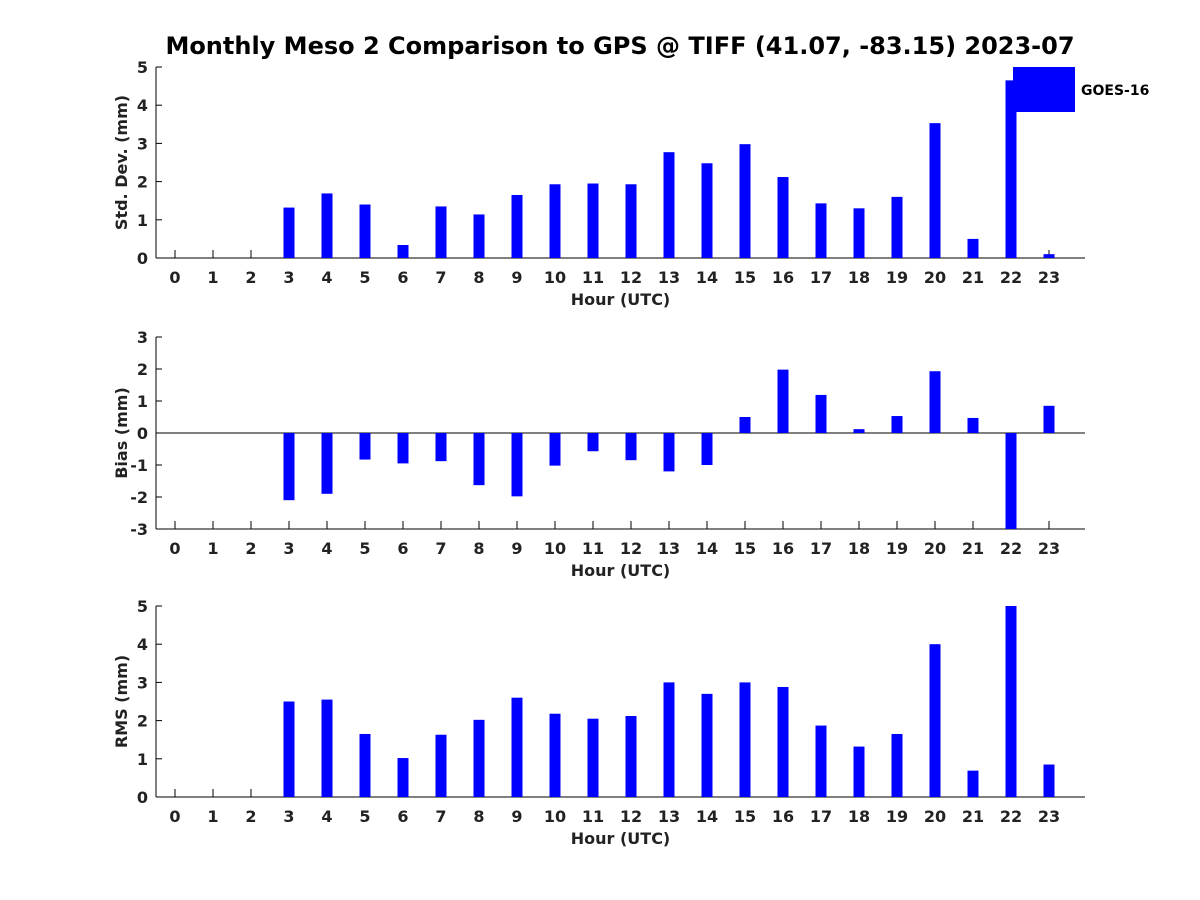  What do you see at coordinates (1115, 91) in the screenshot?
I see `legend-label-goes-16: GOES-16` at bounding box center [1115, 91].